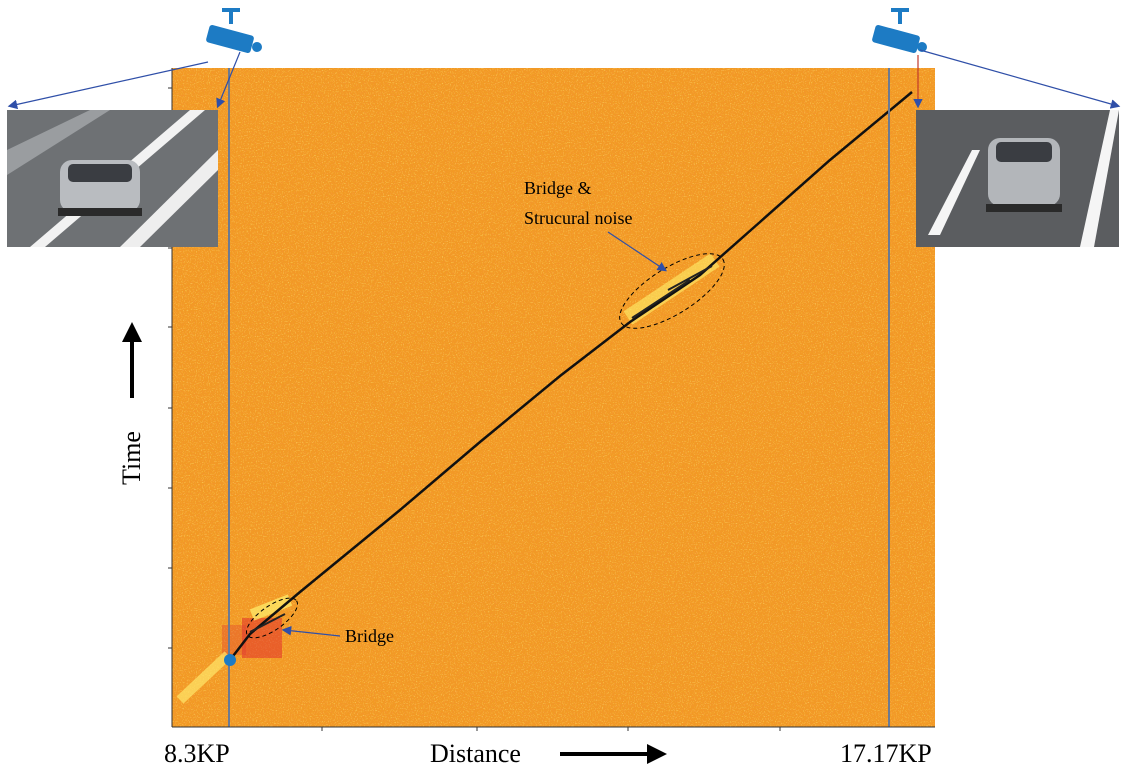 The height and width of the screenshot is (777, 1122). I want to click on annotation: Strucural noise, so click(578, 218).